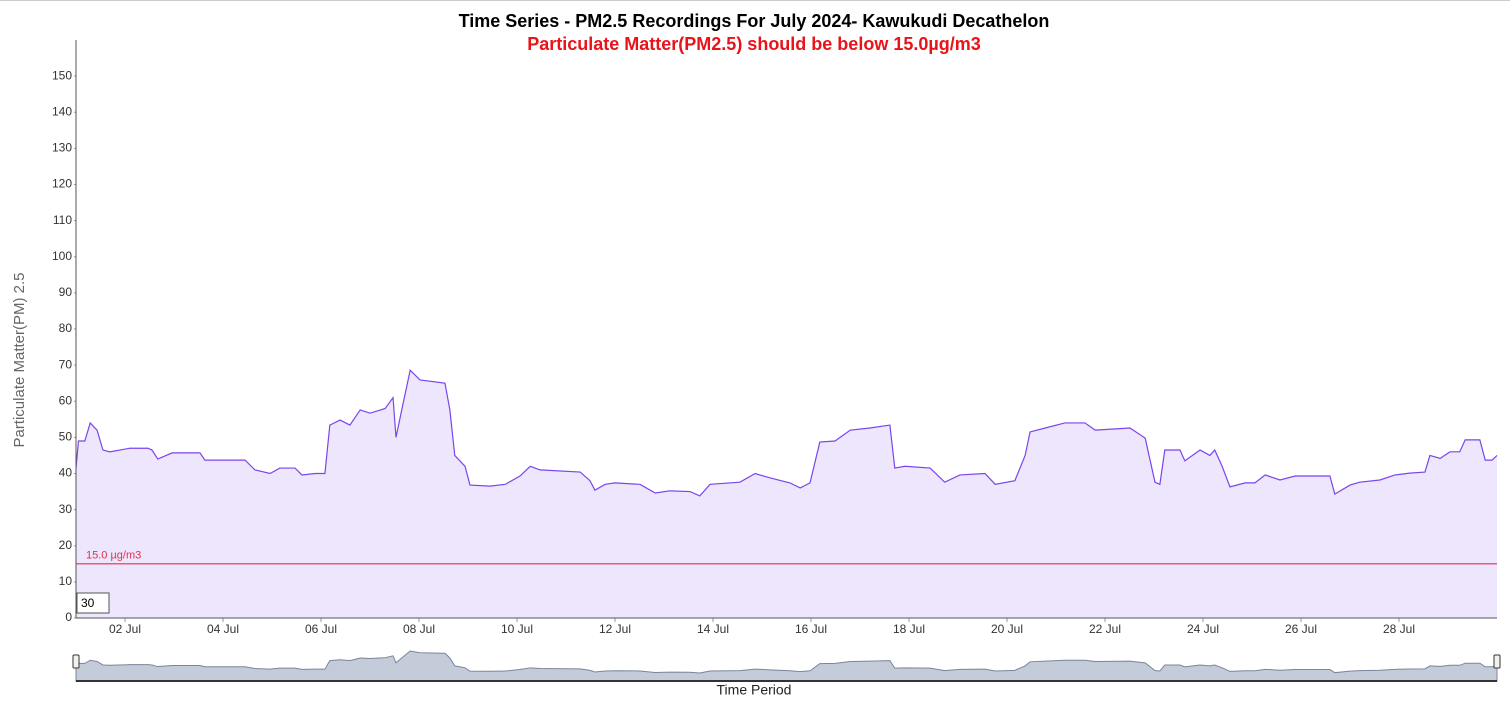  Describe the element at coordinates (62, 148) in the screenshot. I see `y-tick-label: 130` at that location.